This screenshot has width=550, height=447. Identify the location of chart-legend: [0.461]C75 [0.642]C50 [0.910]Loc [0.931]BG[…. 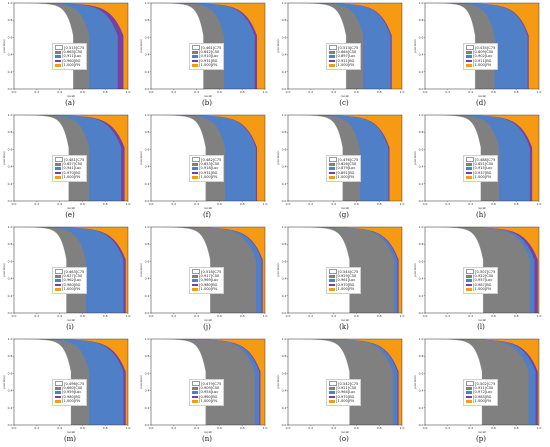
(206, 56).